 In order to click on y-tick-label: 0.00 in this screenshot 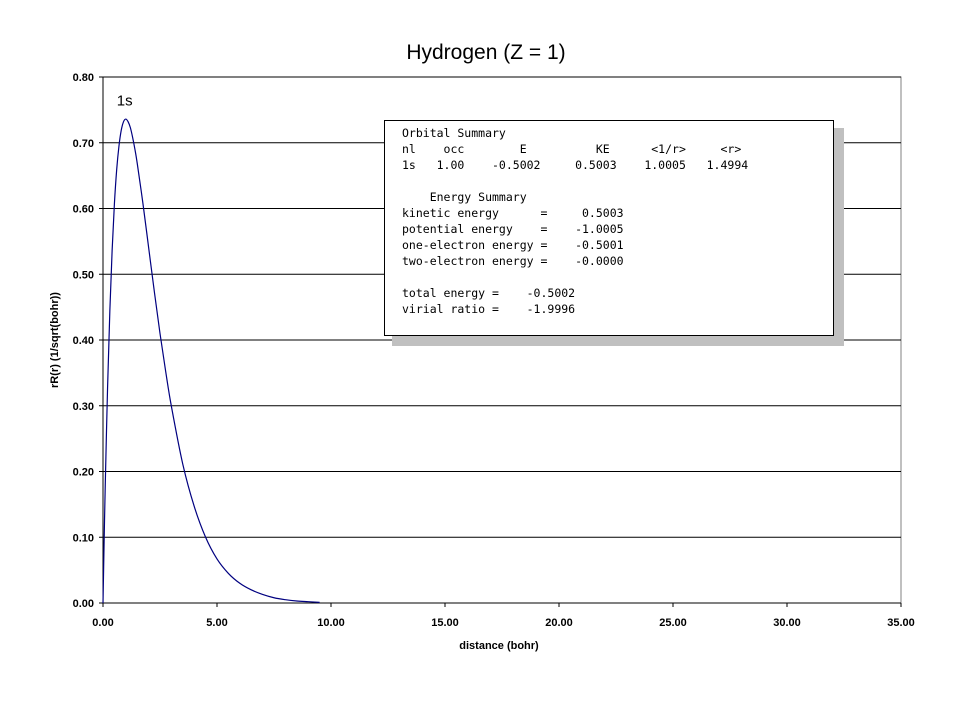, I will do `click(83, 604)`.